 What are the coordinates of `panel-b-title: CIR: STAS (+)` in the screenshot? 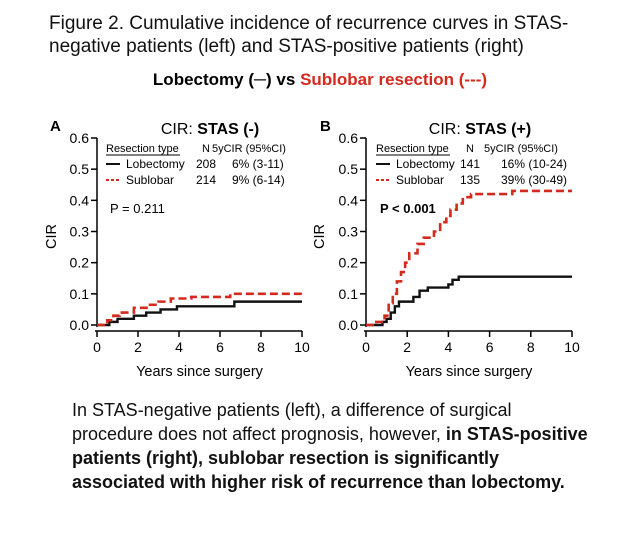 It's located at (480, 129).